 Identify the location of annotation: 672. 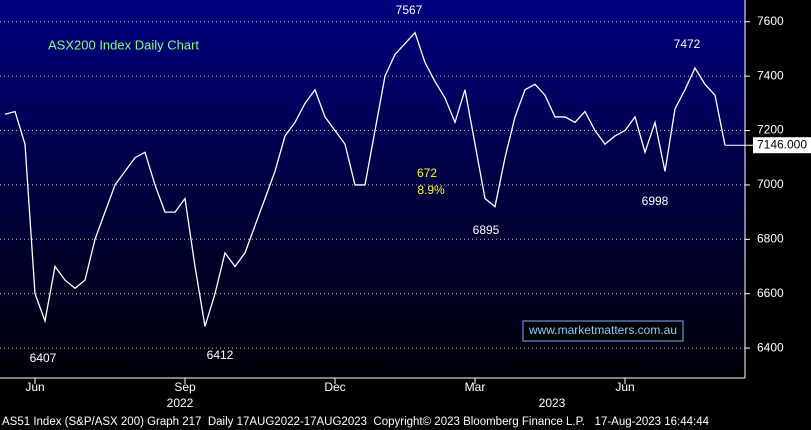
(427, 173).